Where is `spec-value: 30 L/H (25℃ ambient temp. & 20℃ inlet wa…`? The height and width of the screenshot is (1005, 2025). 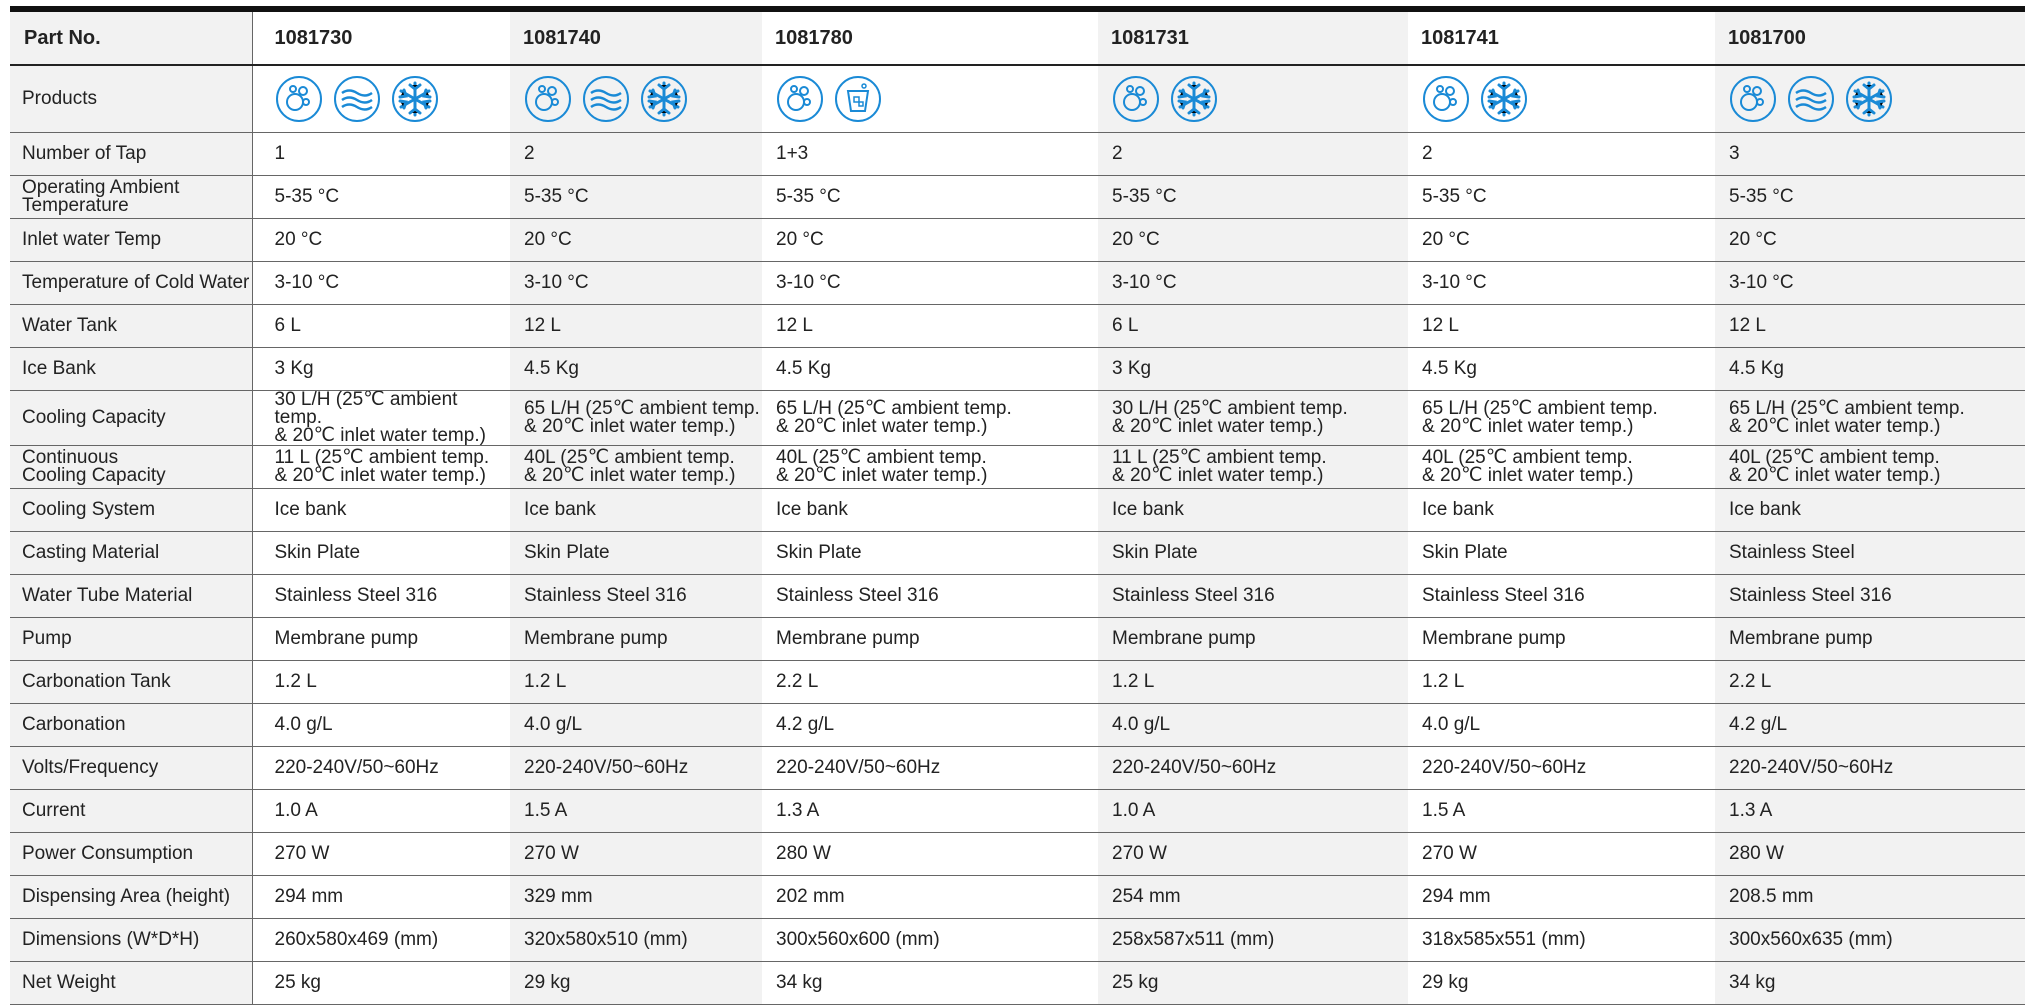 spec-value: 30 L/H (25℃ ambient temp. & 20℃ inlet wa… is located at coordinates (381, 418).